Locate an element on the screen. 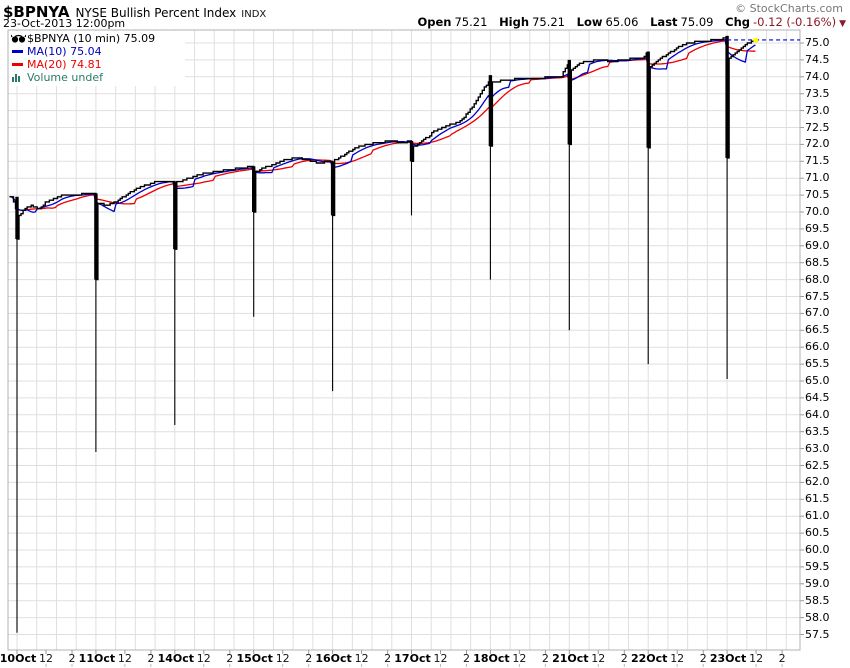  y-axis-label: 68.5 is located at coordinates (817, 262).